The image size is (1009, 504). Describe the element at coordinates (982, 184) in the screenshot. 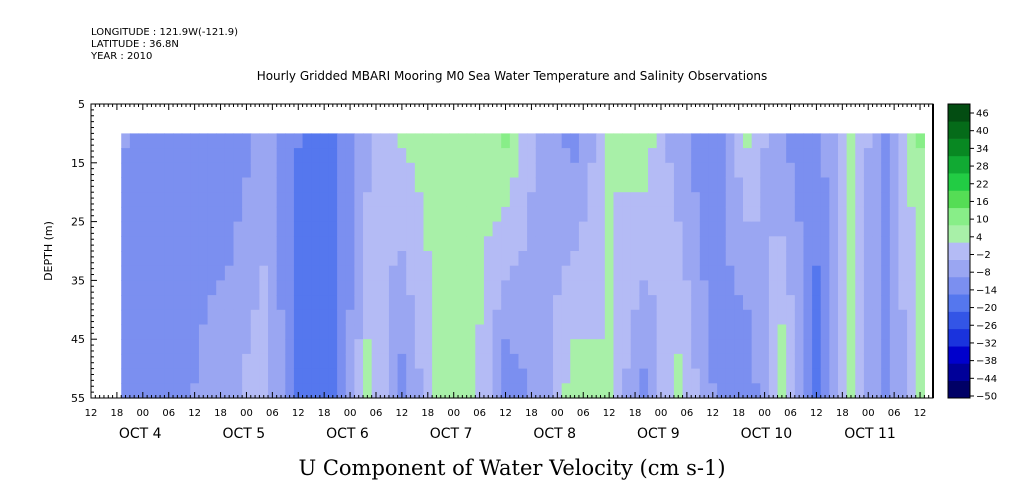

I see `colorbar-label: 22` at that location.